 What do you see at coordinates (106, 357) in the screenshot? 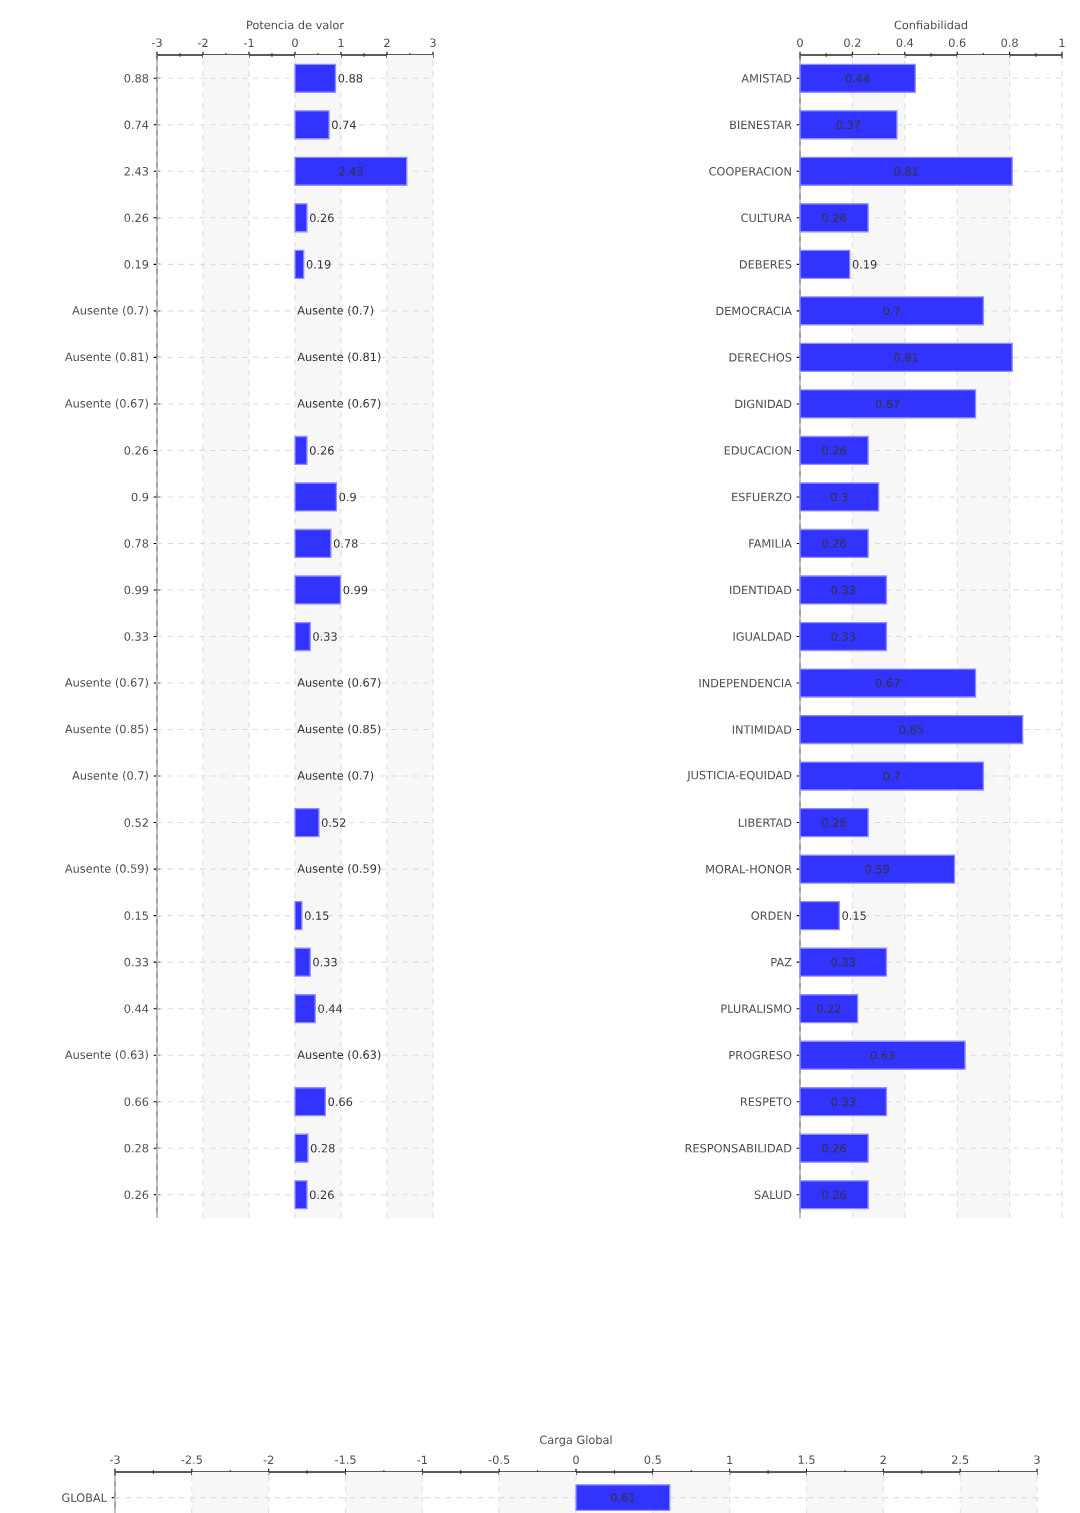
I see `y-tick-label: Ausente (0.81)` at bounding box center [106, 357].